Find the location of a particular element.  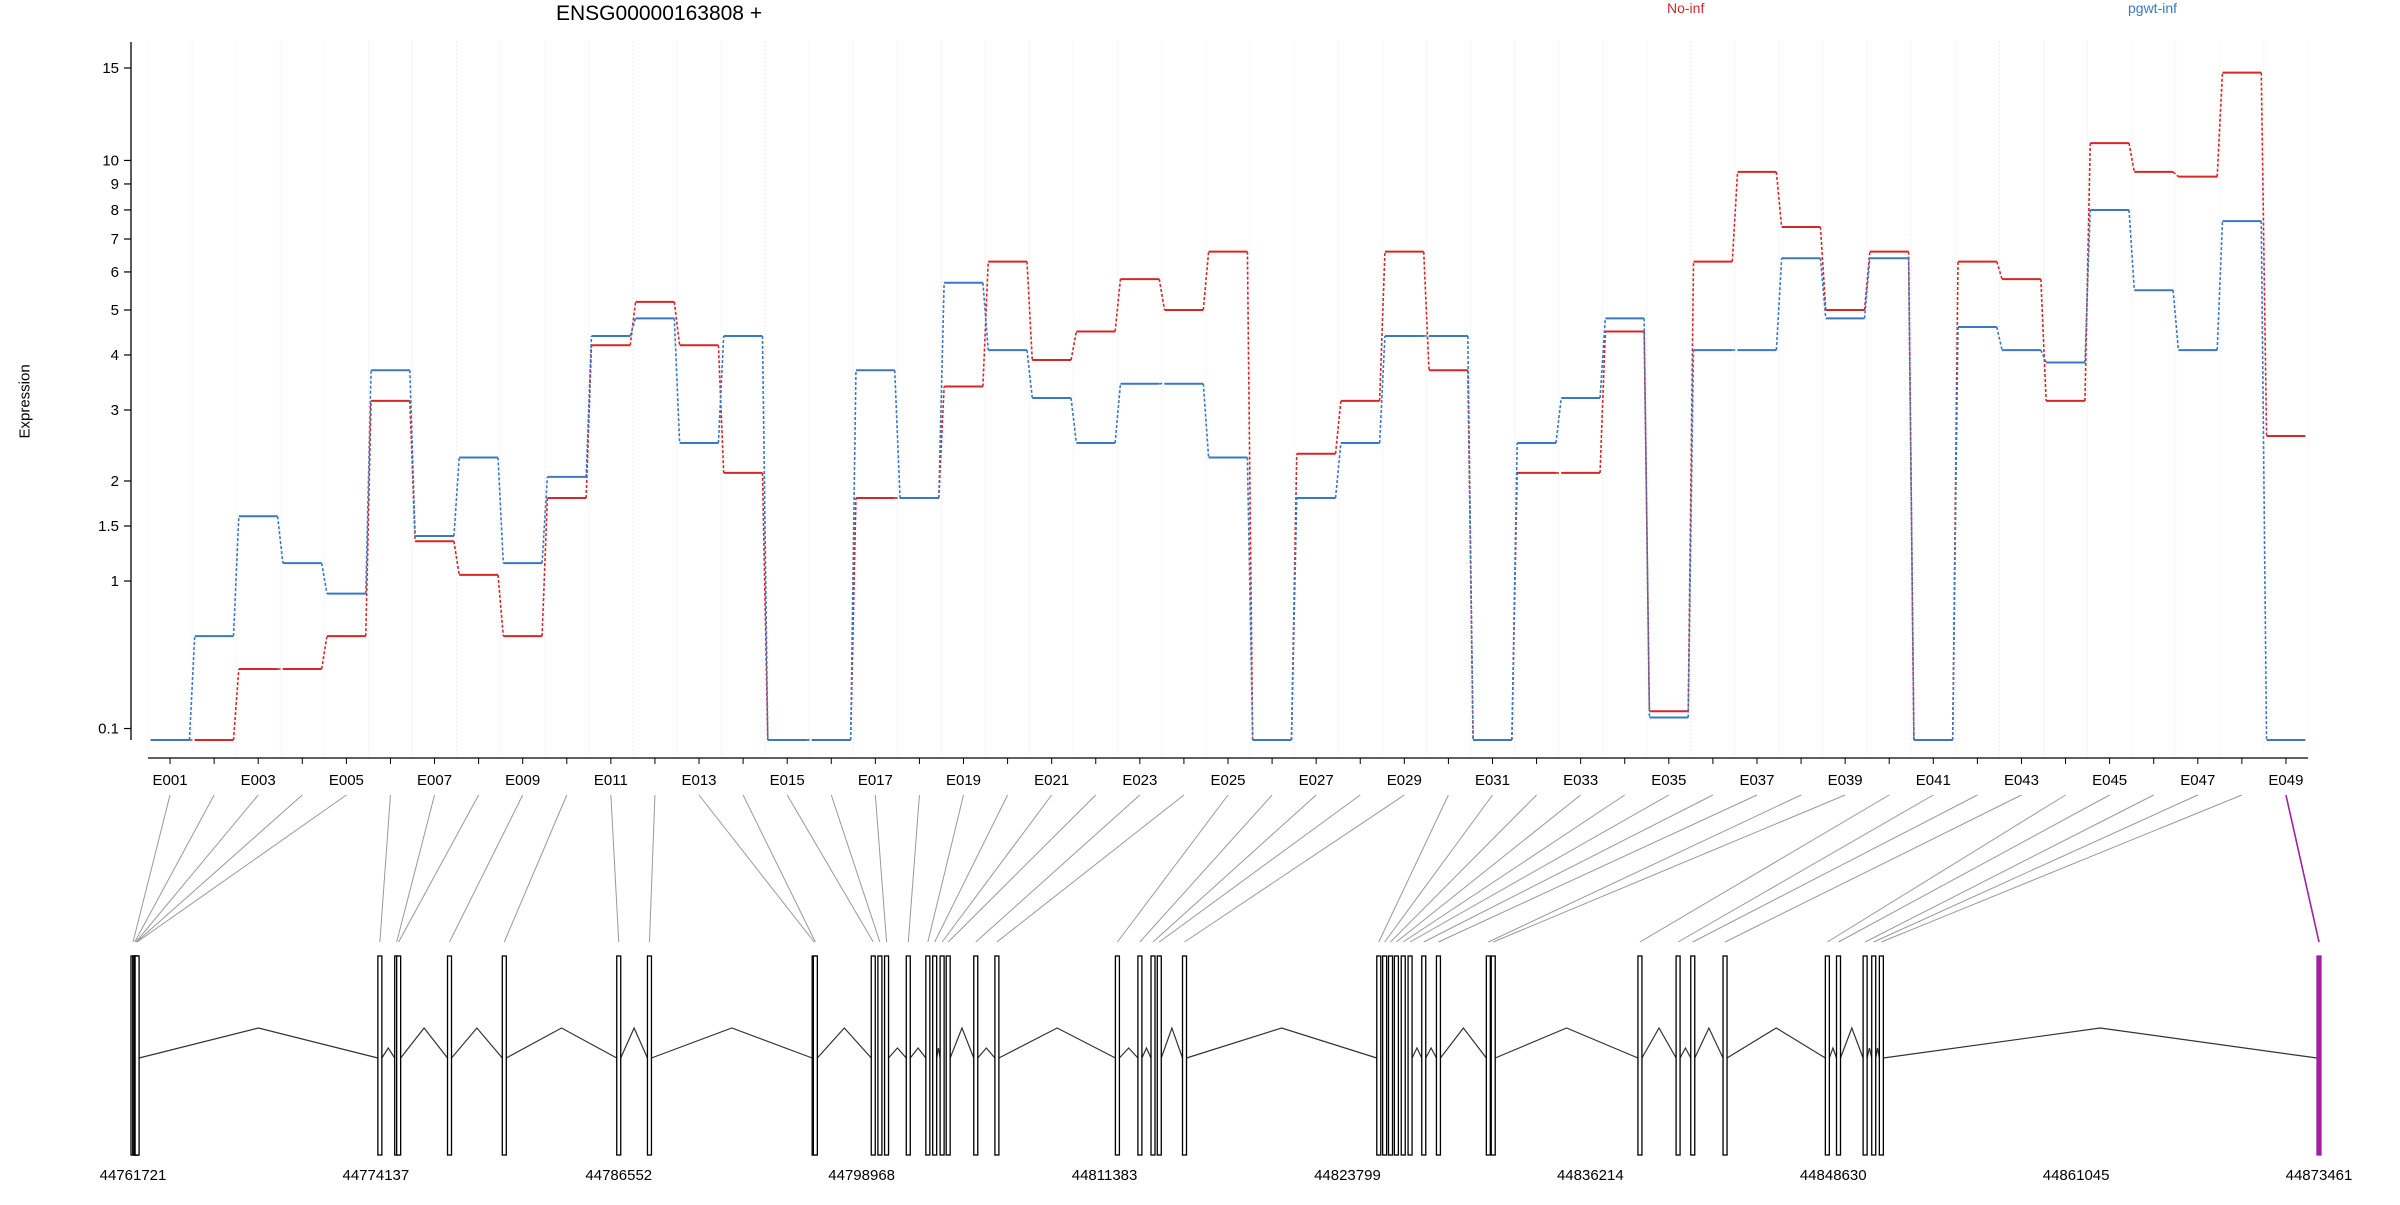

exon-tick-label: E041 is located at coordinates (1933, 780).